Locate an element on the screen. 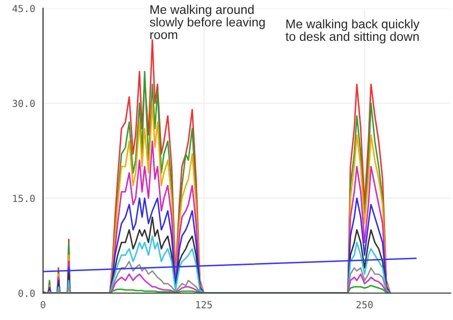  y-tick-label: 30.0 is located at coordinates (23, 104).